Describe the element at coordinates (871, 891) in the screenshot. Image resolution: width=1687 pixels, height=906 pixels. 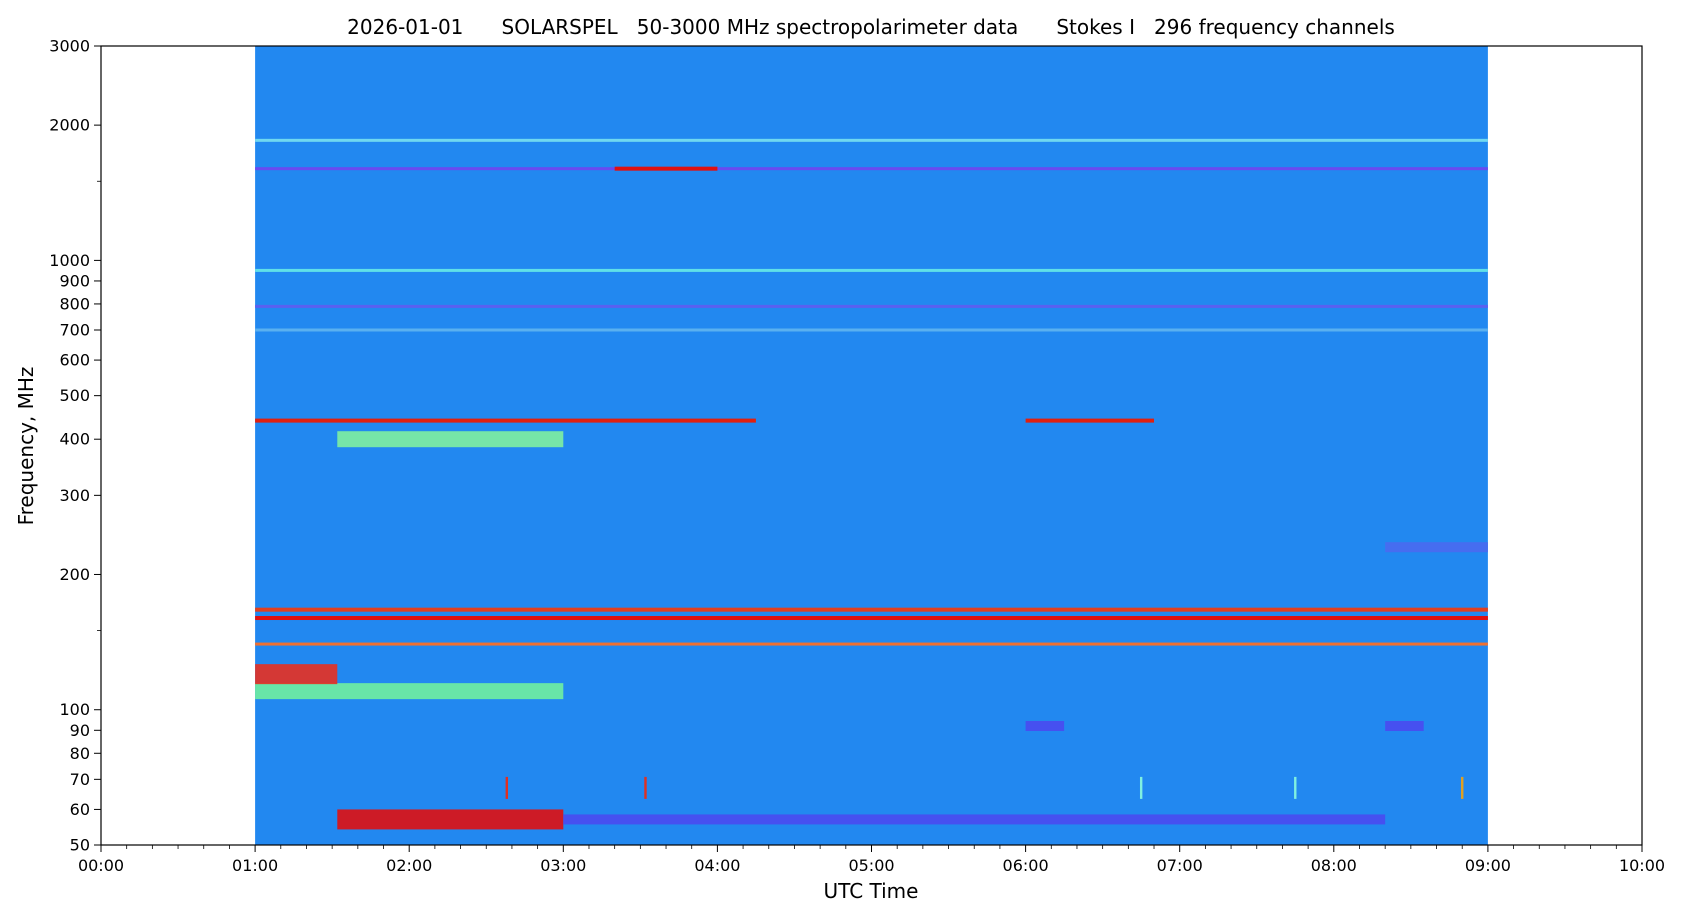
I see `x-axis-label: UTC Time` at that location.